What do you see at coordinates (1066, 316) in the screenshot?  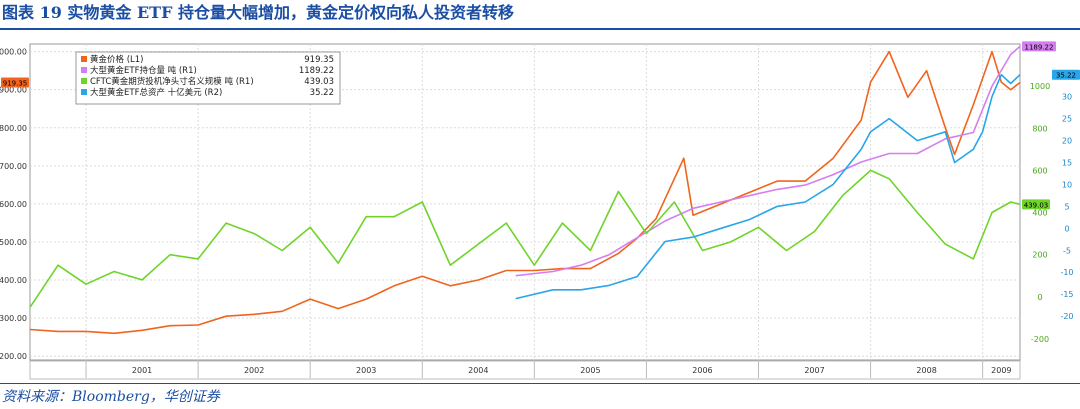 I see `y-tick-label-r2: -20` at bounding box center [1066, 316].